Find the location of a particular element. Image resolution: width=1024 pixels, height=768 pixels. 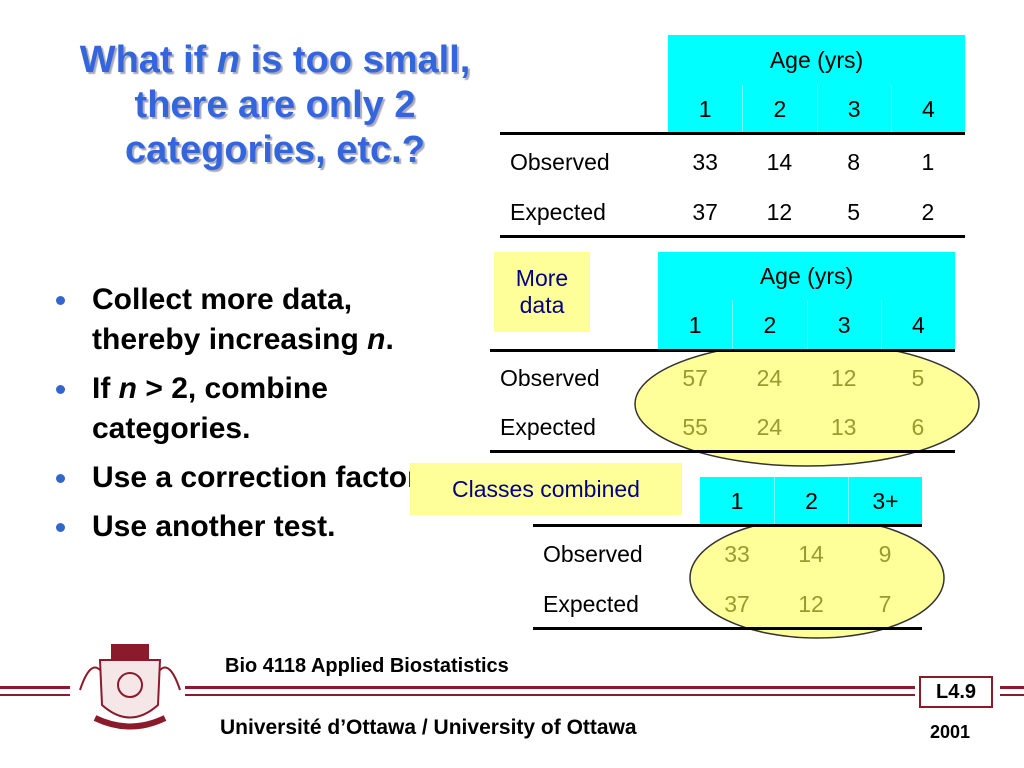

bullet-item: Collect more data, thereby increasing n. is located at coordinates (250, 320).